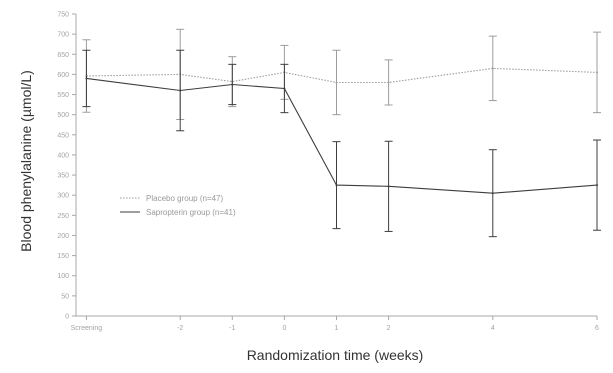  Describe the element at coordinates (63, 95) in the screenshot. I see `y-tick-label: 550` at that location.